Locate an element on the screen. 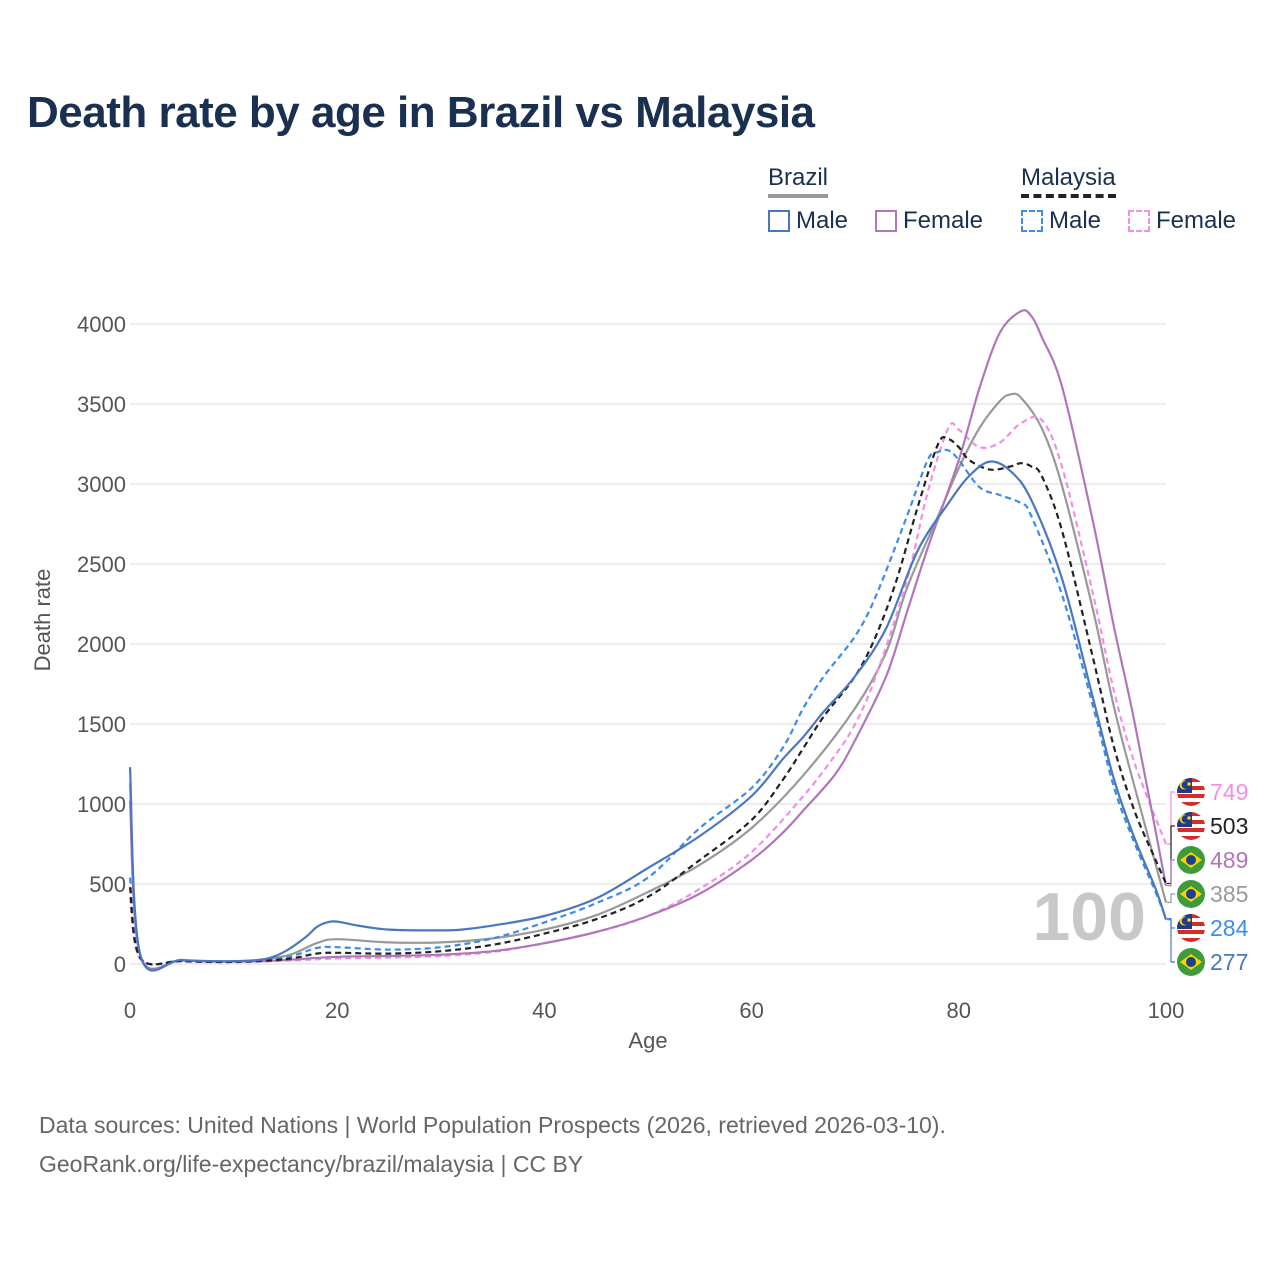 The width and height of the screenshot is (1280, 1280). end-label-malaysia-total: 503 is located at coordinates (1229, 826).